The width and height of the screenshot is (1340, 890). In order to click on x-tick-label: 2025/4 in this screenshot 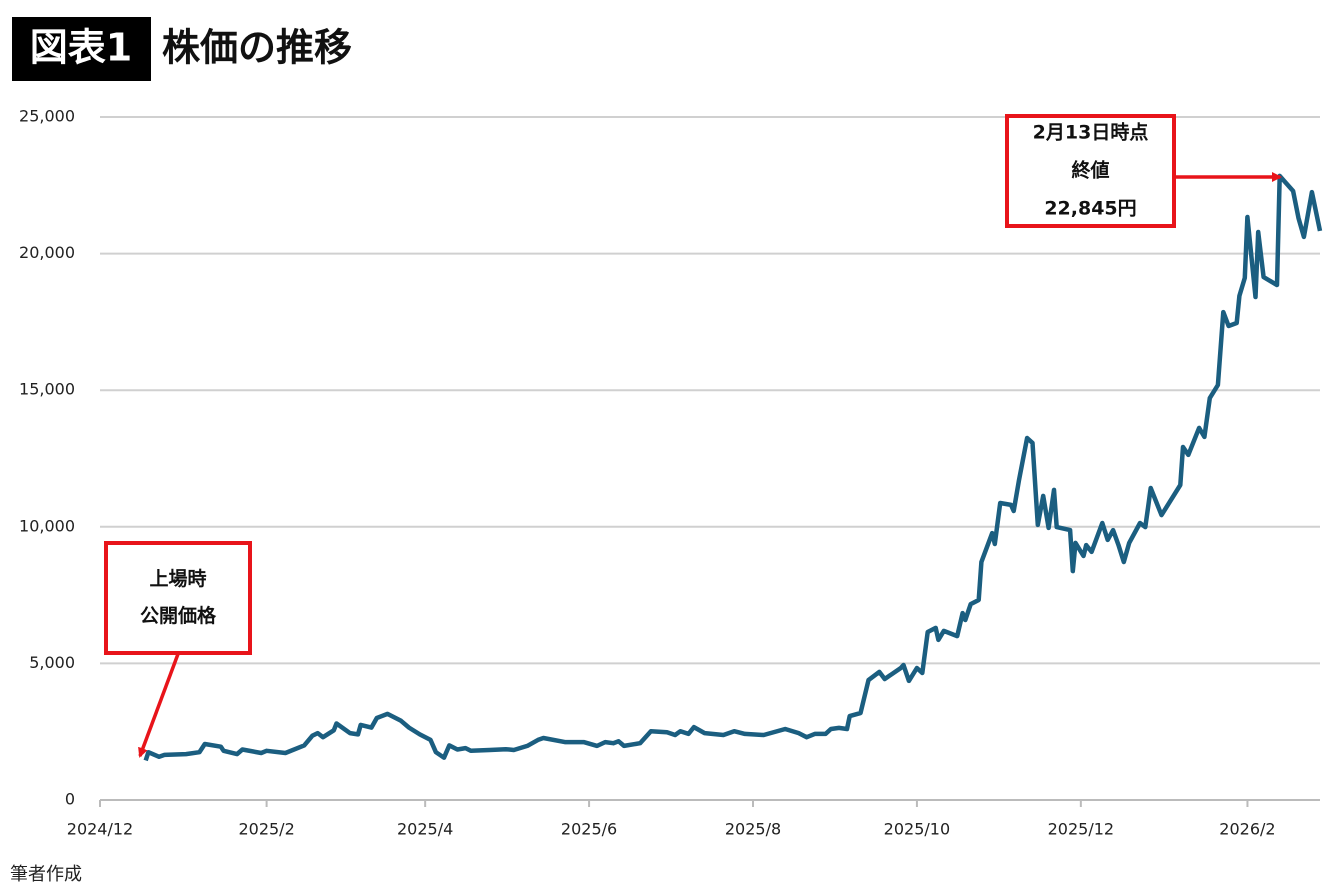, I will do `click(425, 829)`.